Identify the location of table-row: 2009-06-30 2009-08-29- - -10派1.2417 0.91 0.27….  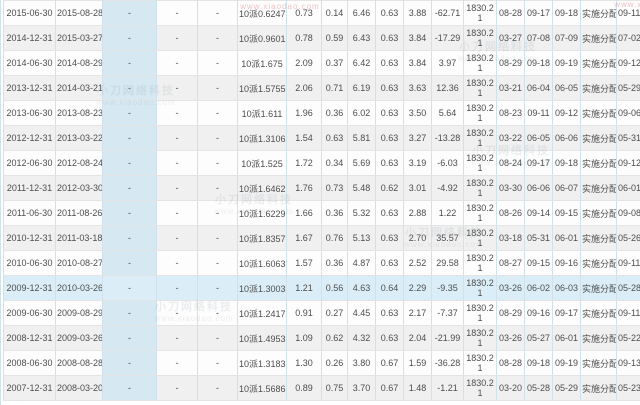
(321, 313).